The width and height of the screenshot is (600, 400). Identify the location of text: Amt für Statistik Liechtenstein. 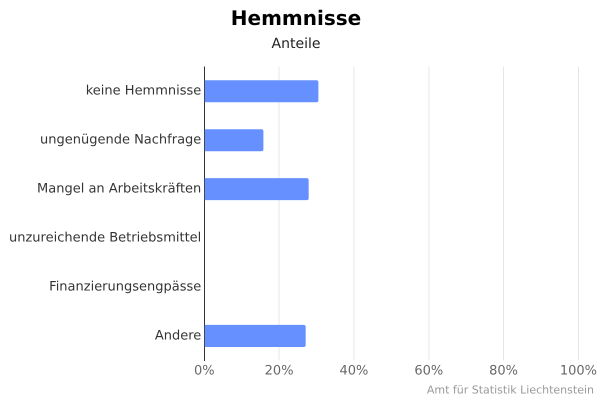
(510, 389).